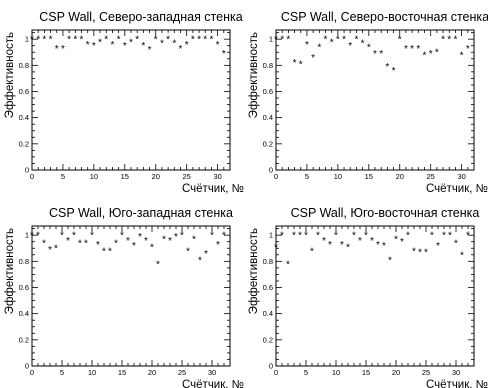 This screenshot has height=388, width=488. I want to click on chart-title: CSP Wall, Северо-западная стенка, so click(140, 17).